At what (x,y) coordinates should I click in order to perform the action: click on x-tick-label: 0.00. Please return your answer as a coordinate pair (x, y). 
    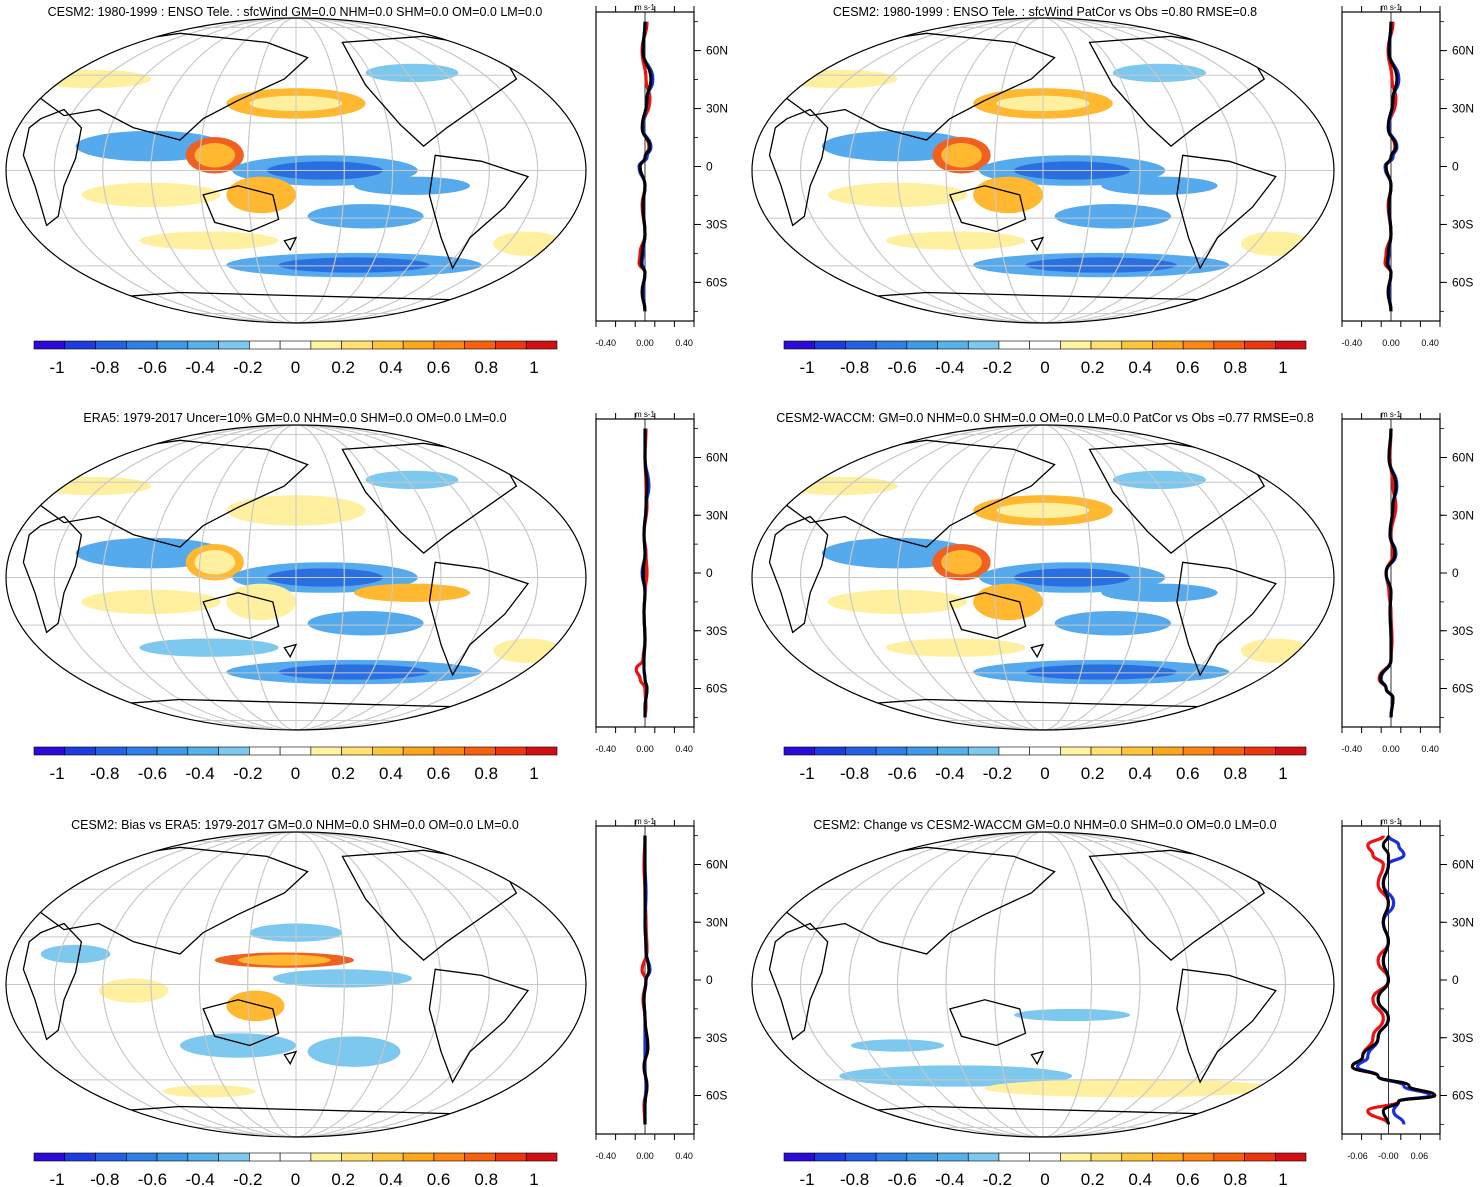
    Looking at the image, I should click on (1391, 343).